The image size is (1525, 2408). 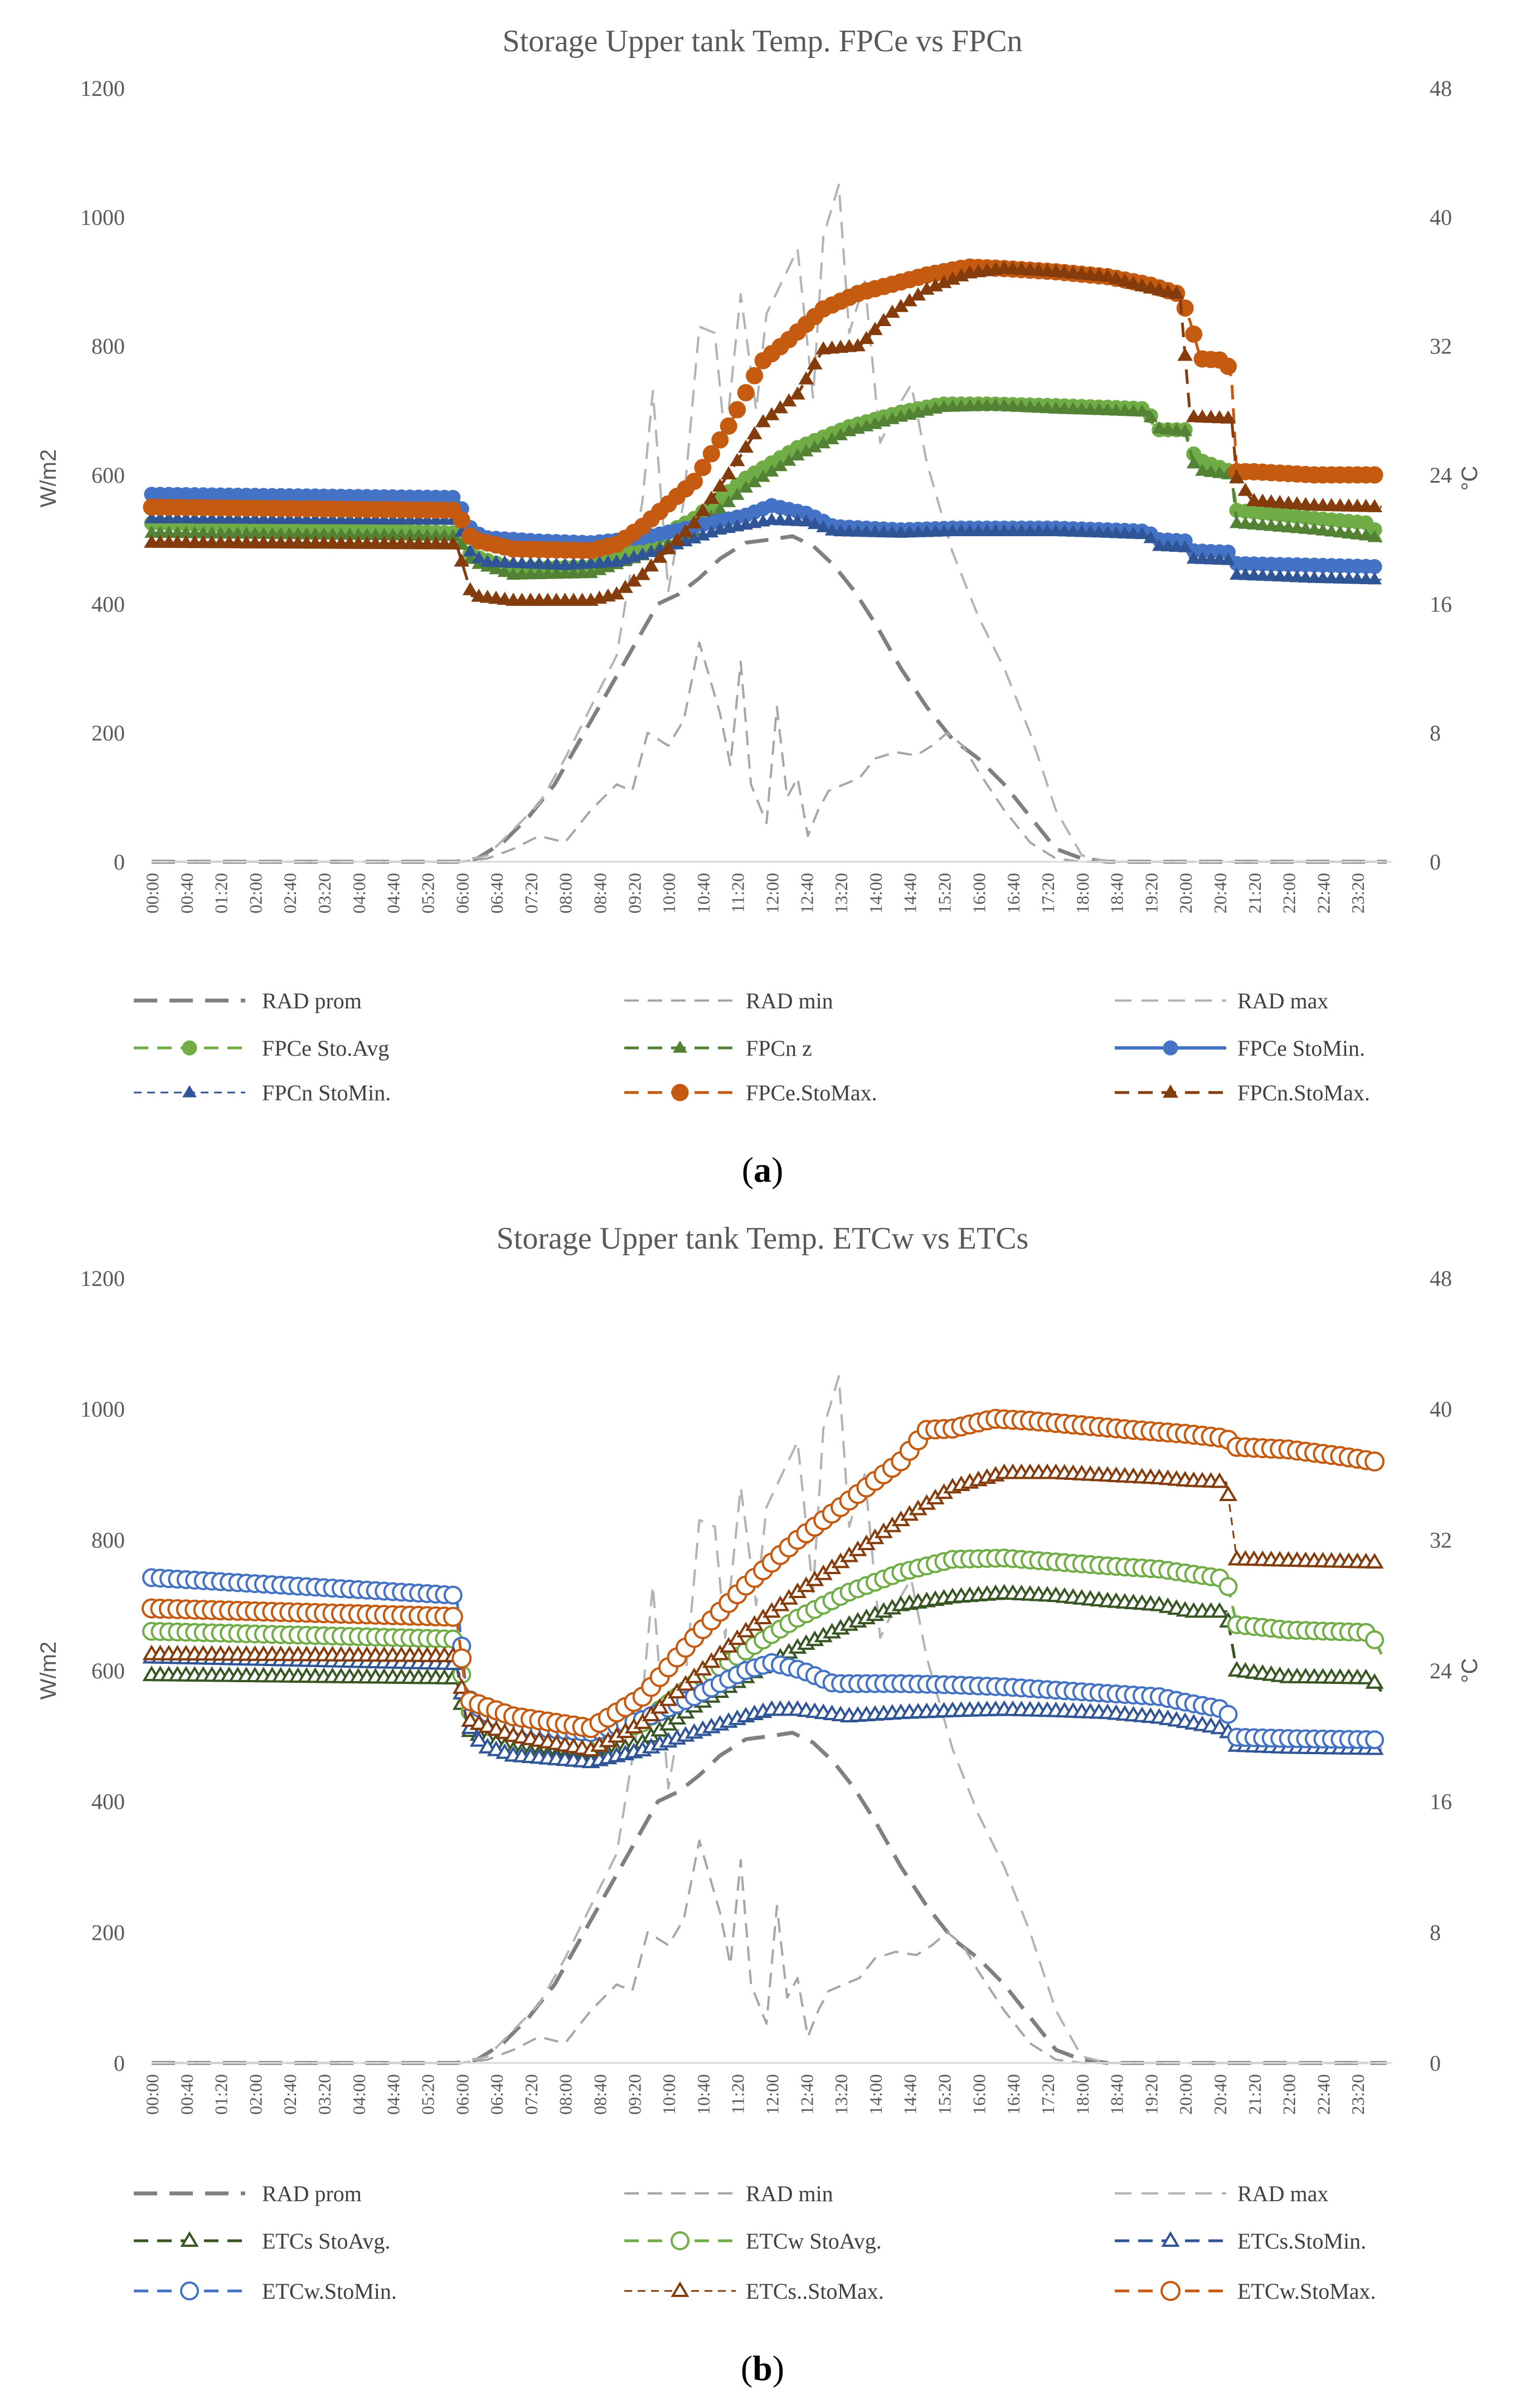 I want to click on y-tick-label-left: 800, so click(x=108, y=1540).